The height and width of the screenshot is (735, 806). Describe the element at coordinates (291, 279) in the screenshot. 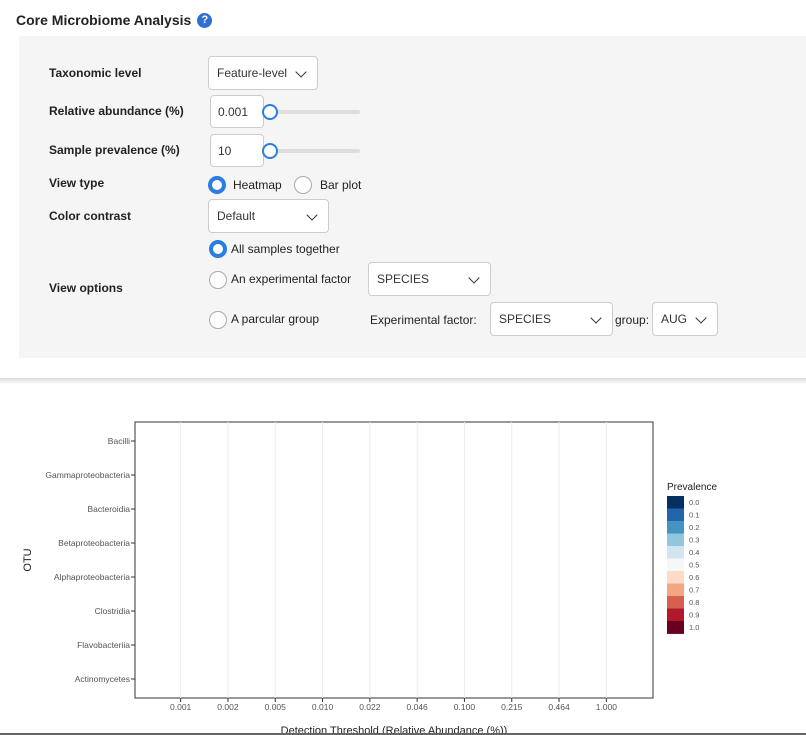

I see `experimental-factor-radio-label: An experimental factor` at that location.